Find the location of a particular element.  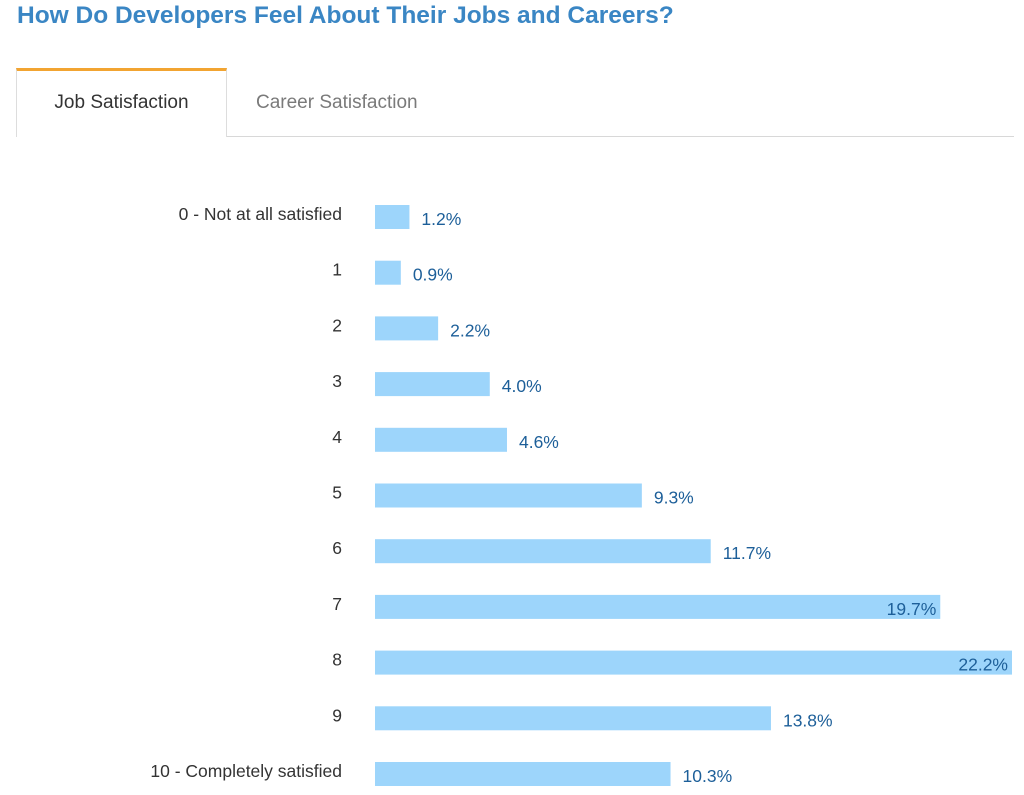

value-label: 2.2% is located at coordinates (470, 330).